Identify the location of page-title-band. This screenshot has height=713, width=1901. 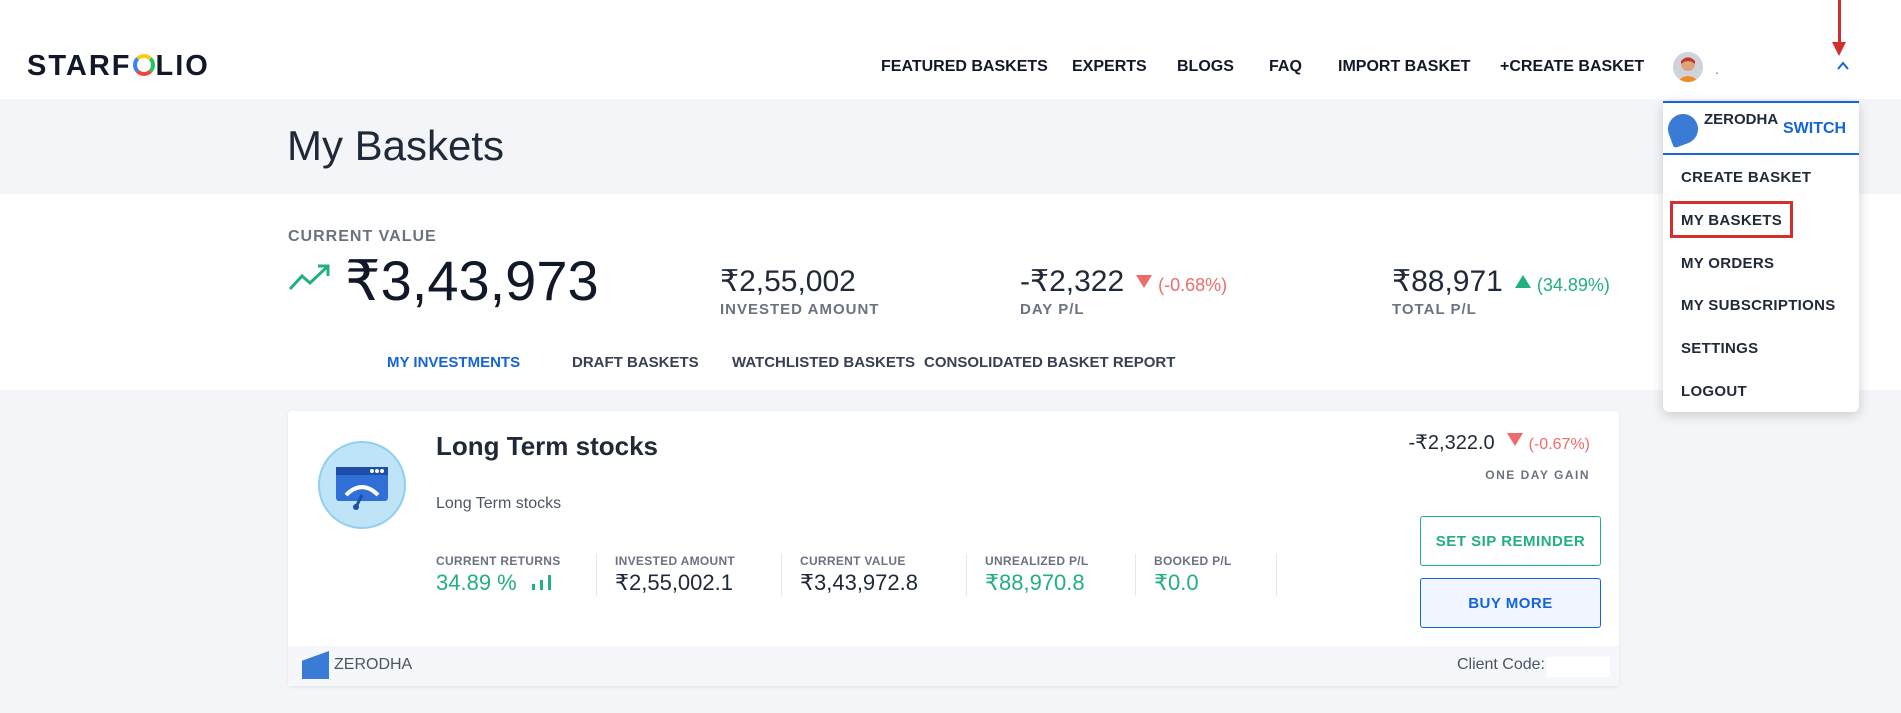
(950, 146).